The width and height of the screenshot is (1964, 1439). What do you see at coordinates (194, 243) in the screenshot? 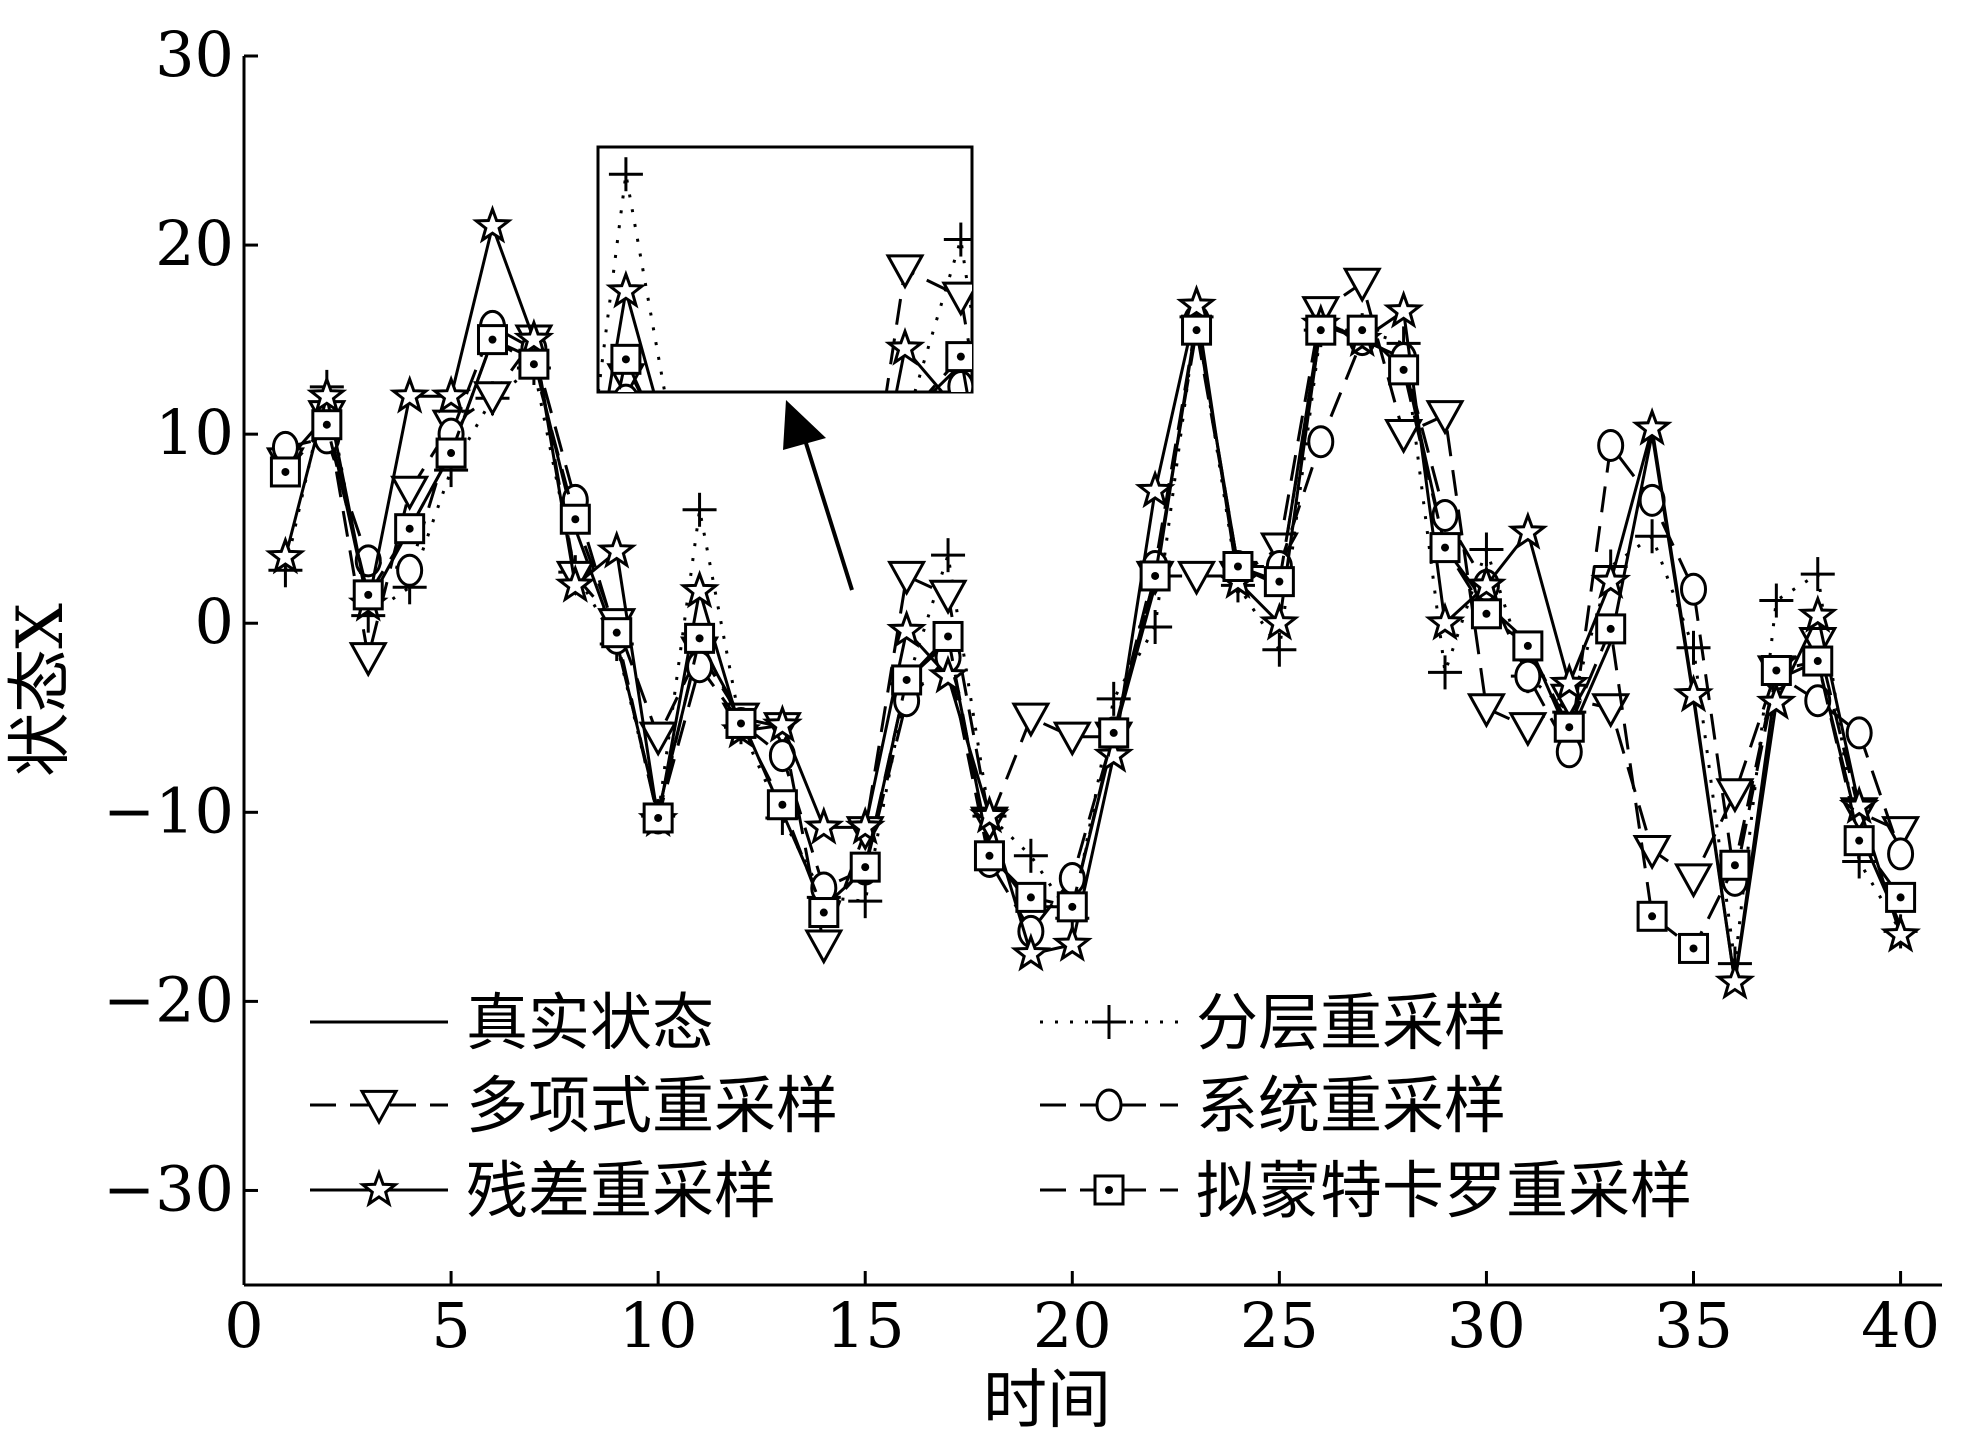
I see `y-tick-label: 20` at bounding box center [194, 243].